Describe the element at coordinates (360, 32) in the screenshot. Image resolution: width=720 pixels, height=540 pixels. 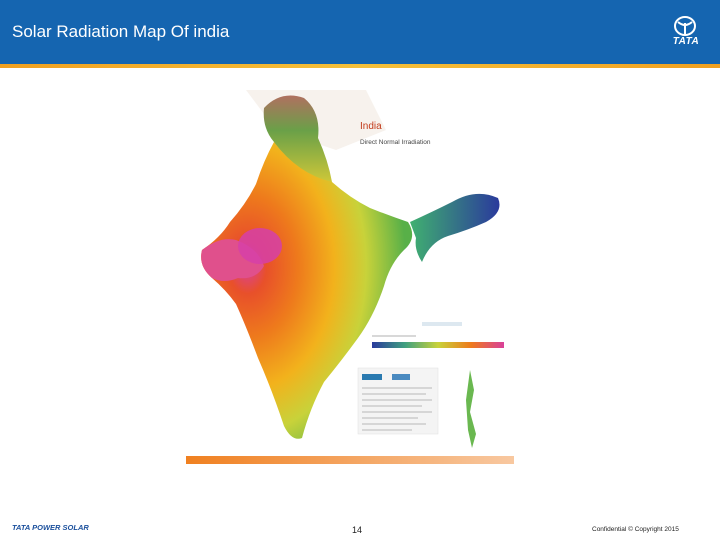
I see `header-bar` at that location.